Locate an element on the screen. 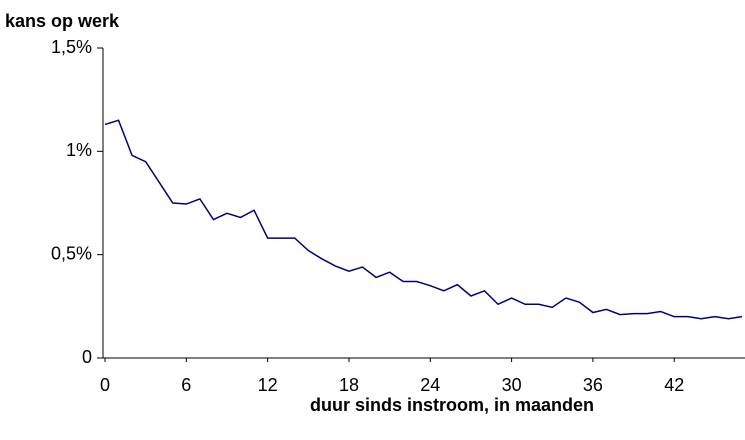 This screenshot has height=440, width=745. y-tick-label: 0 is located at coordinates (87, 357).